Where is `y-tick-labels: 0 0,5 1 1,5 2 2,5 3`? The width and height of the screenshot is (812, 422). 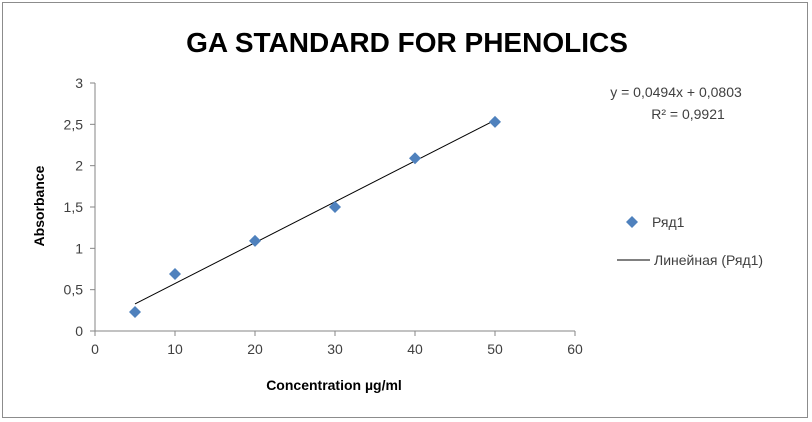
y-tick-labels: 0 0,5 1 1,5 2 2,5 3 is located at coordinates (79, 207).